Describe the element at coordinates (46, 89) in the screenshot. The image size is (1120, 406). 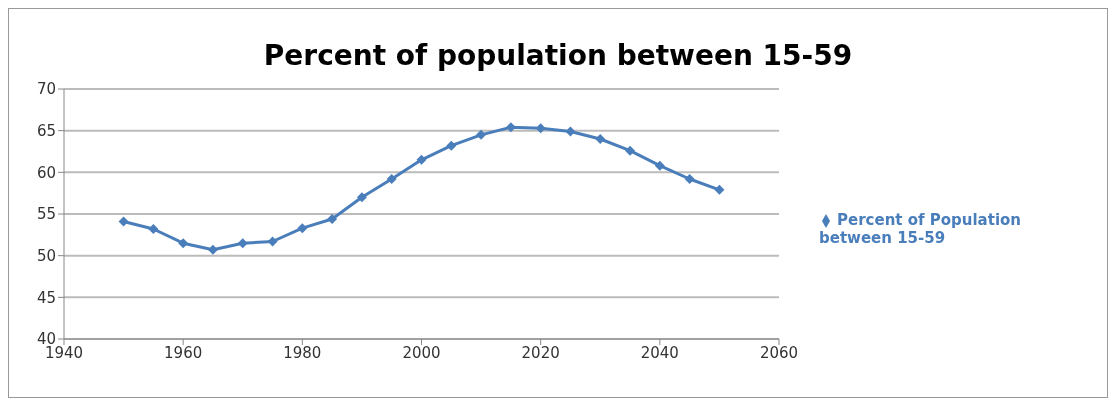
I see `y-tick-label: 70` at that location.